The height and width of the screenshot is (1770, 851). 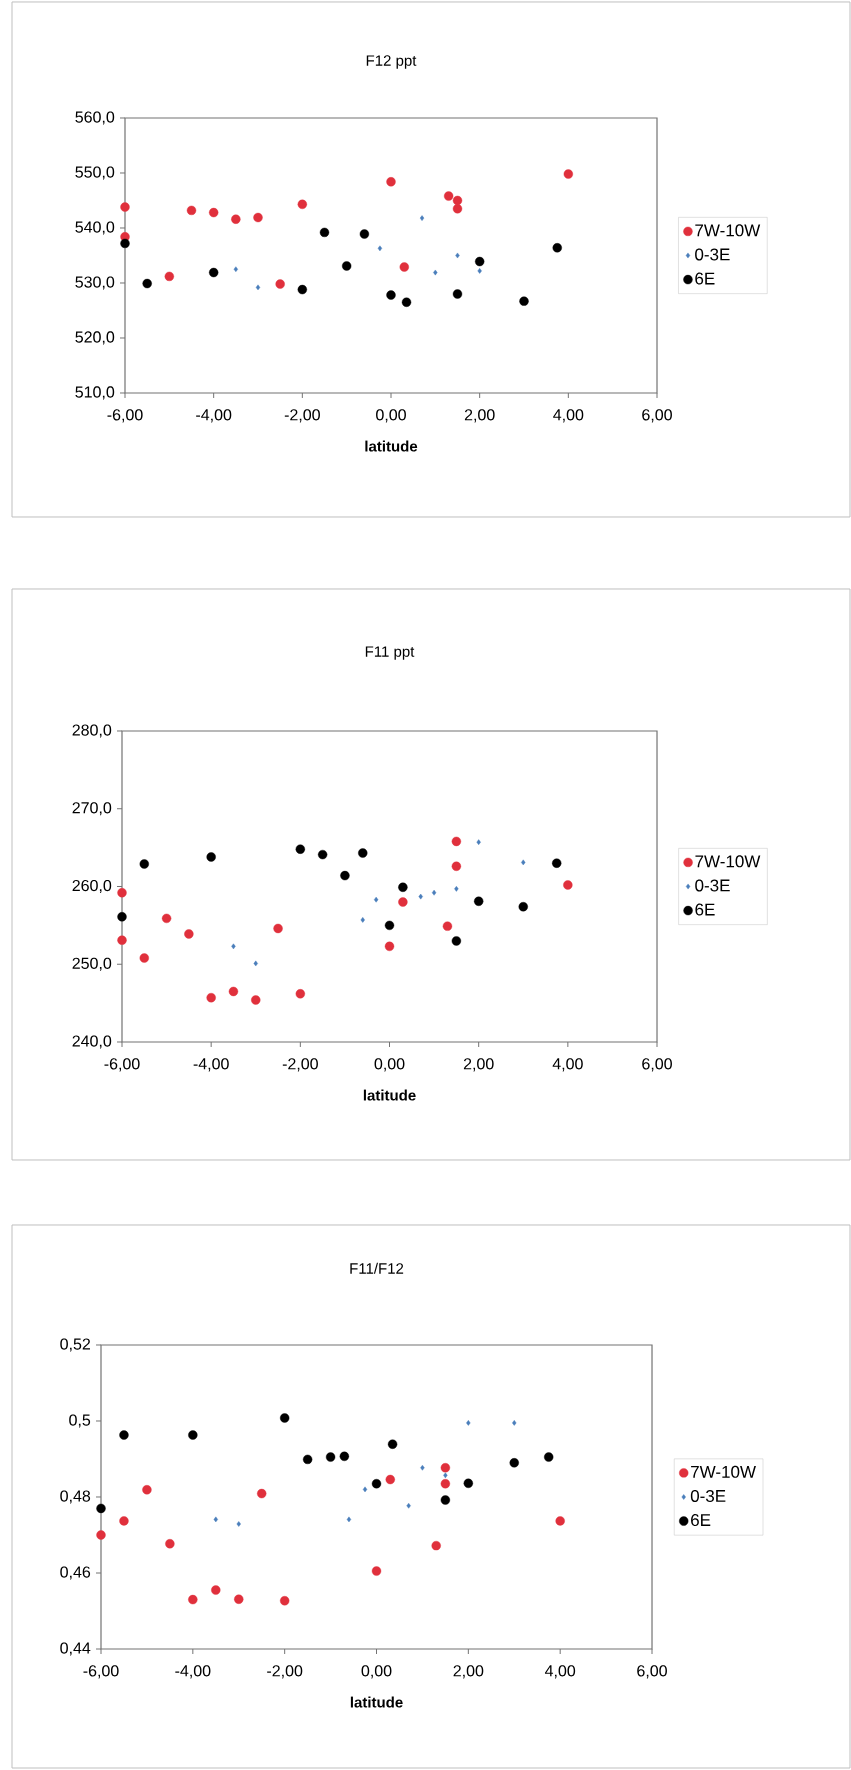 What do you see at coordinates (92, 886) in the screenshot?
I see `y-tick-label: 260,0` at bounding box center [92, 886].